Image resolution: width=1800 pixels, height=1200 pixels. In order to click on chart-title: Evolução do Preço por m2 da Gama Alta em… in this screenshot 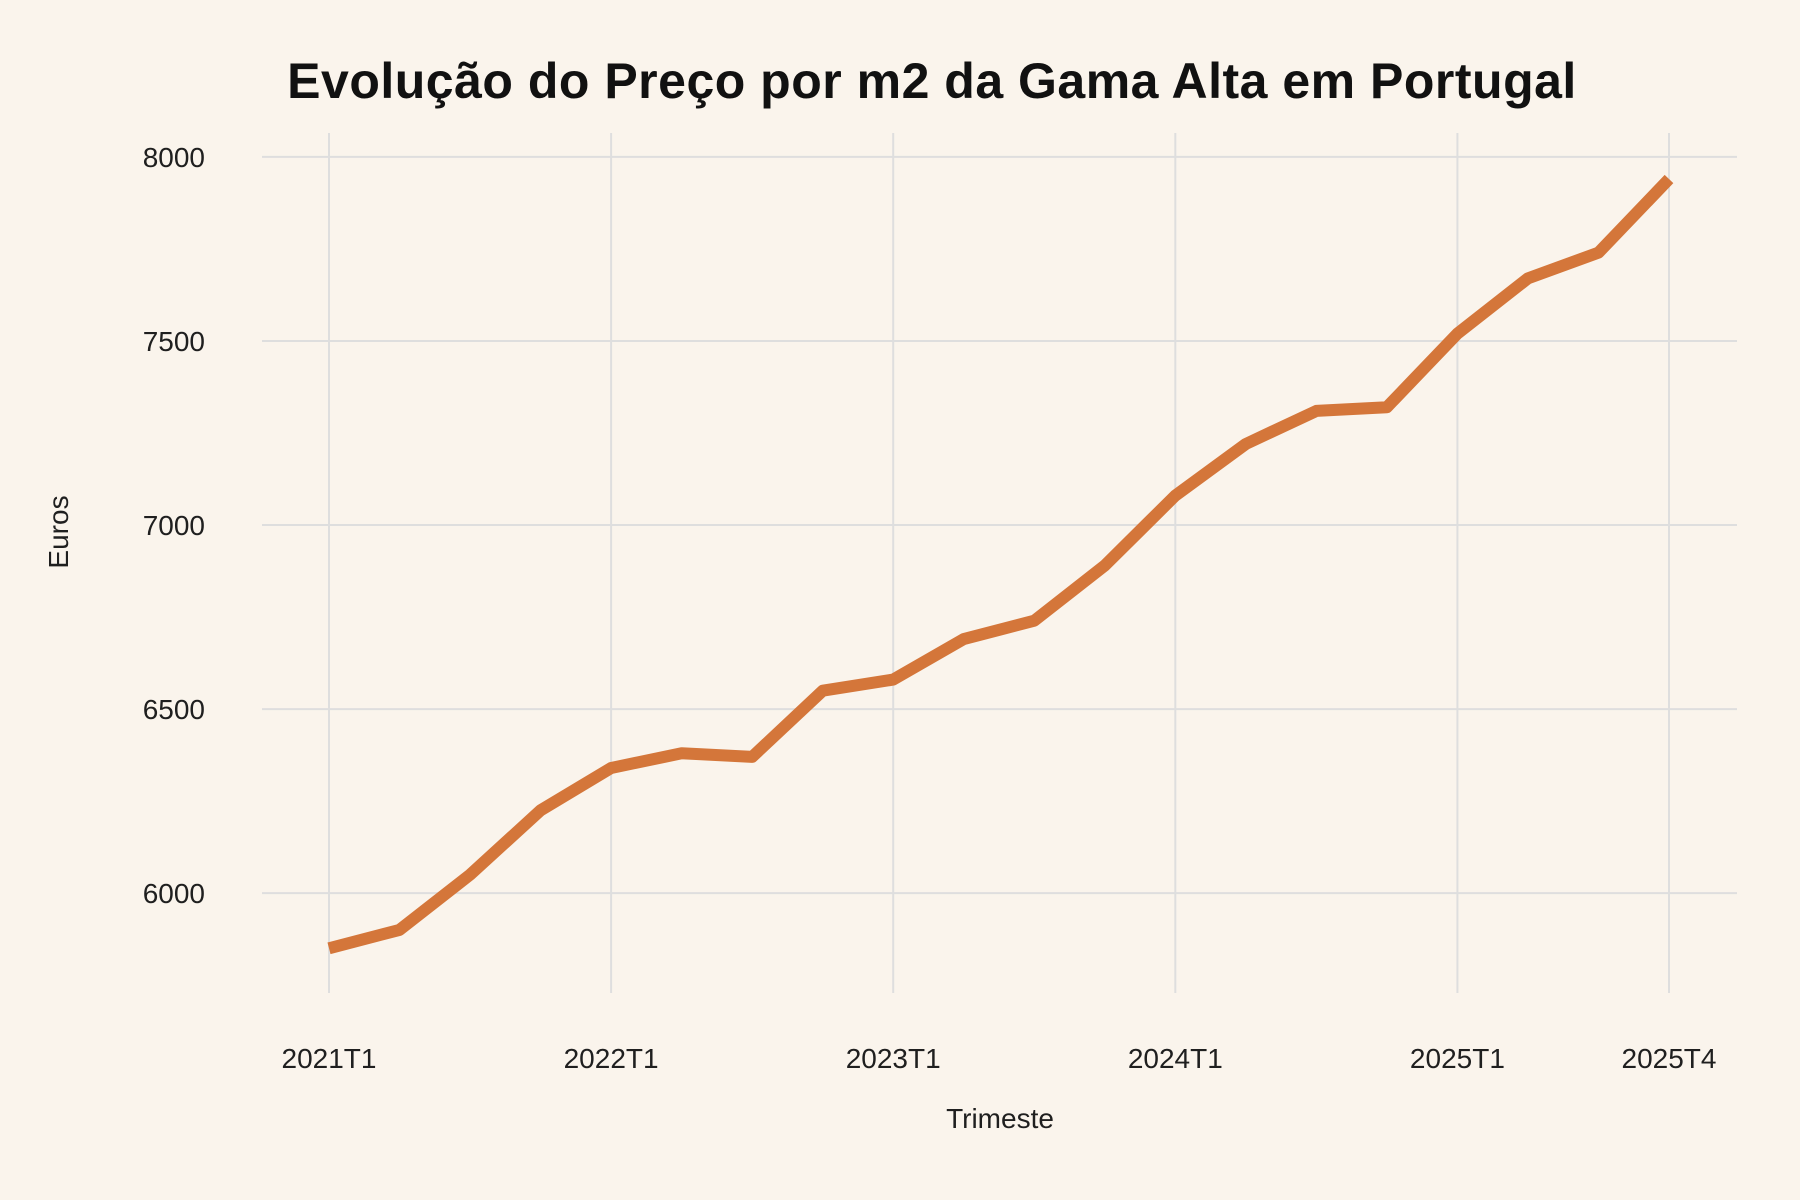, I will do `click(932, 81)`.